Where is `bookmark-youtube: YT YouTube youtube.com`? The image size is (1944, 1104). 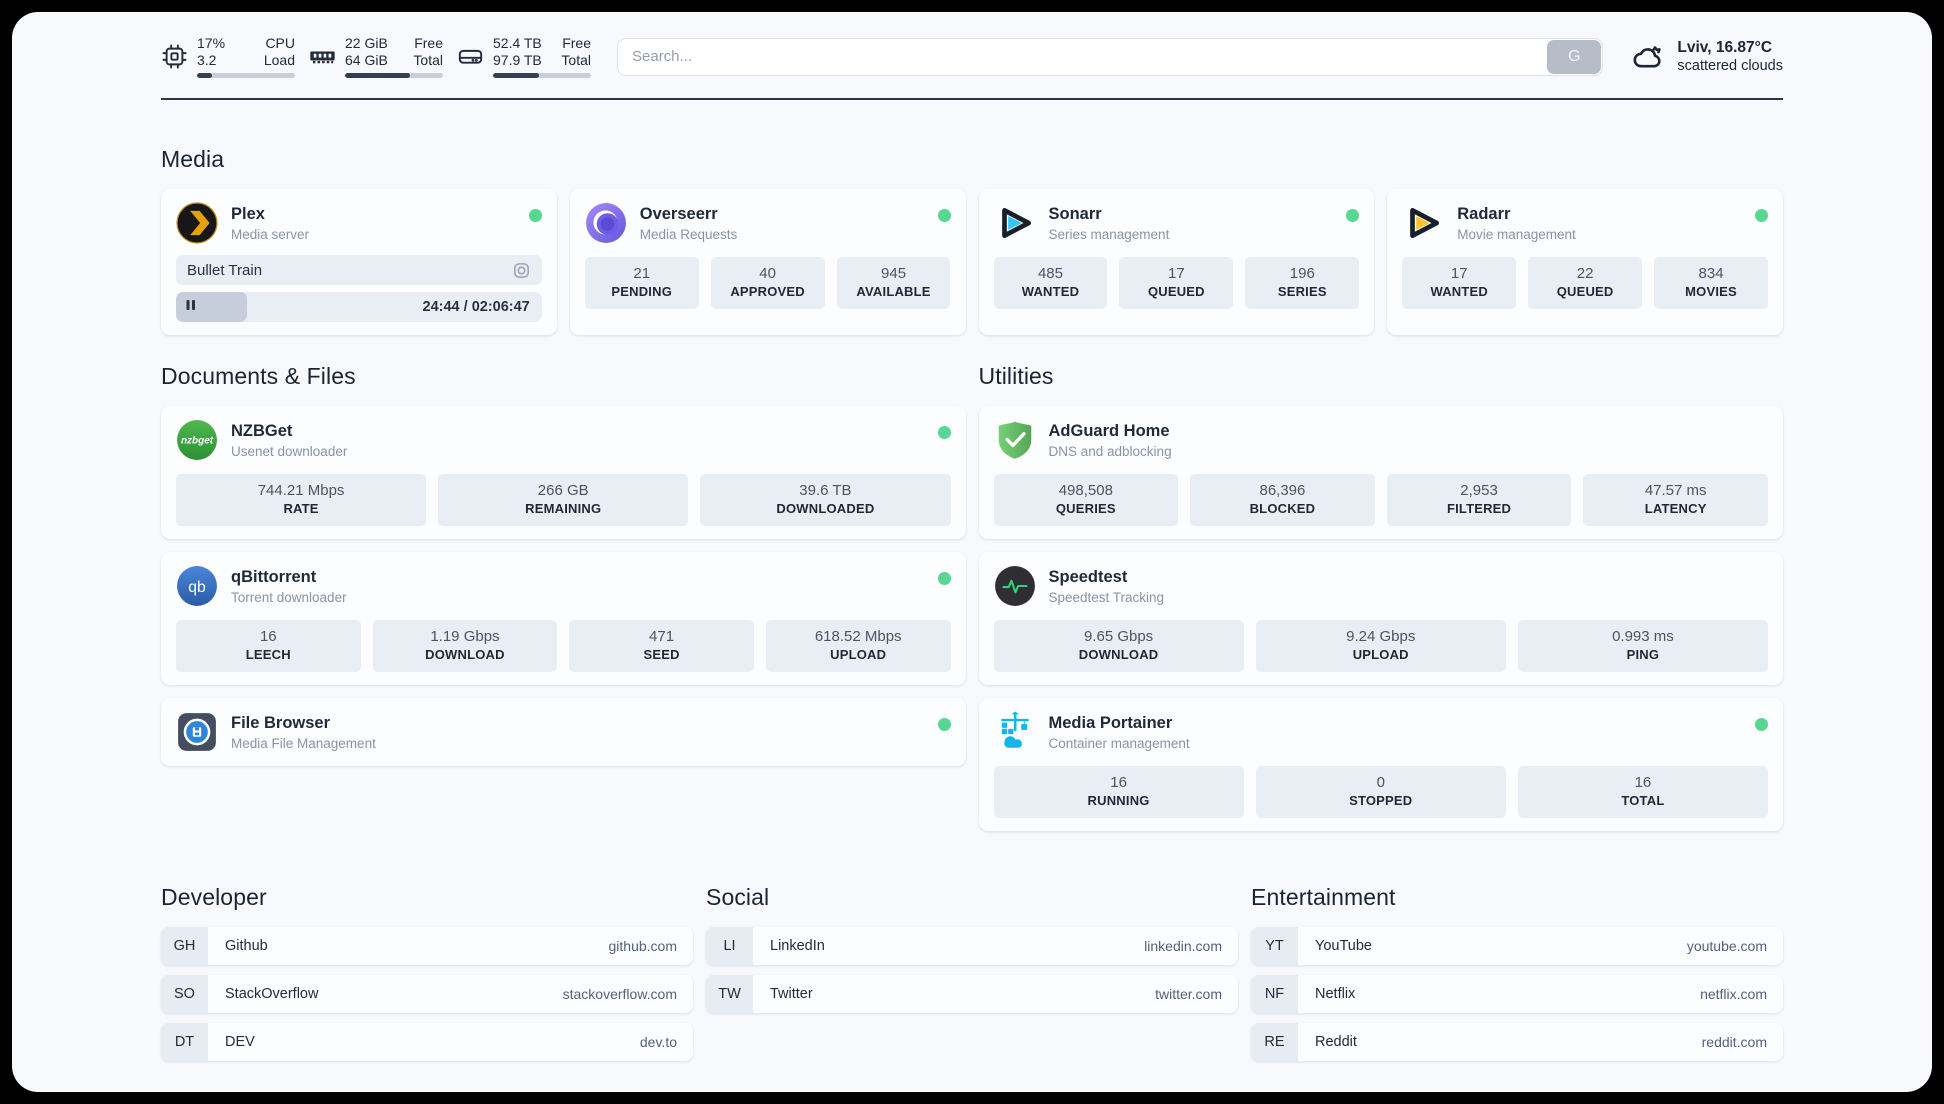 bookmark-youtube: YT YouTube youtube.com is located at coordinates (1517, 946).